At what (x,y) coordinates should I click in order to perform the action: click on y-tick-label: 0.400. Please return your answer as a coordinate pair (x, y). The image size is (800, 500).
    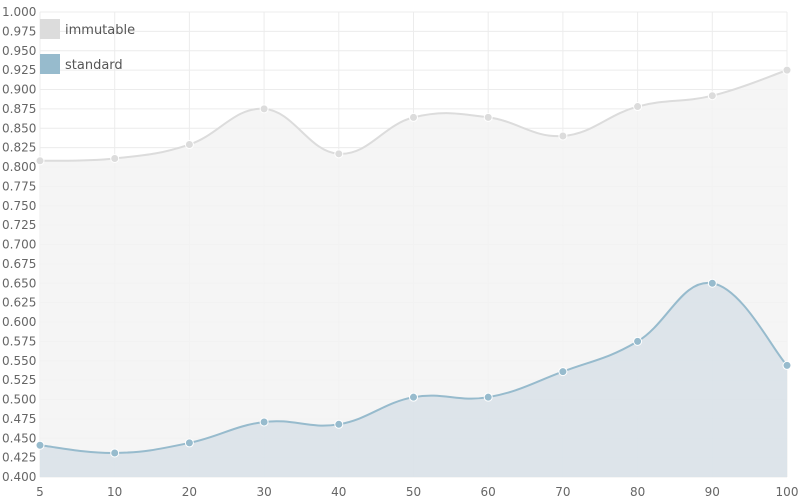
    Looking at the image, I should click on (19, 477).